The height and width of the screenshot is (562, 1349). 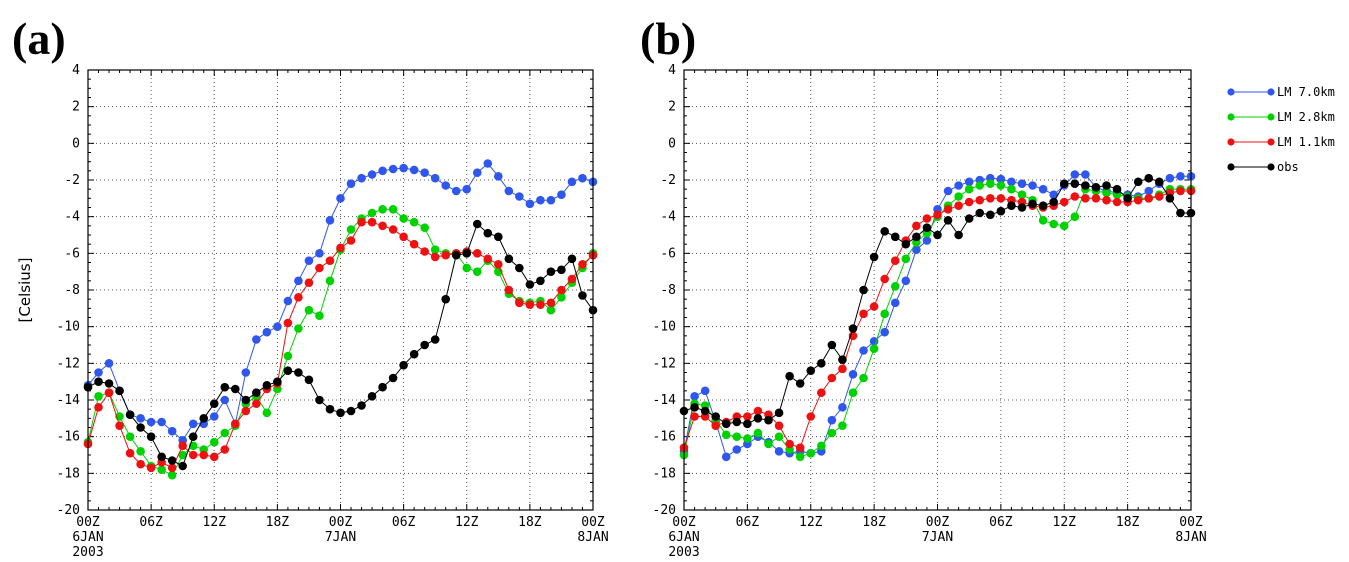 What do you see at coordinates (215, 522) in the screenshot?
I see `x-tick-label: 12Z` at bounding box center [215, 522].